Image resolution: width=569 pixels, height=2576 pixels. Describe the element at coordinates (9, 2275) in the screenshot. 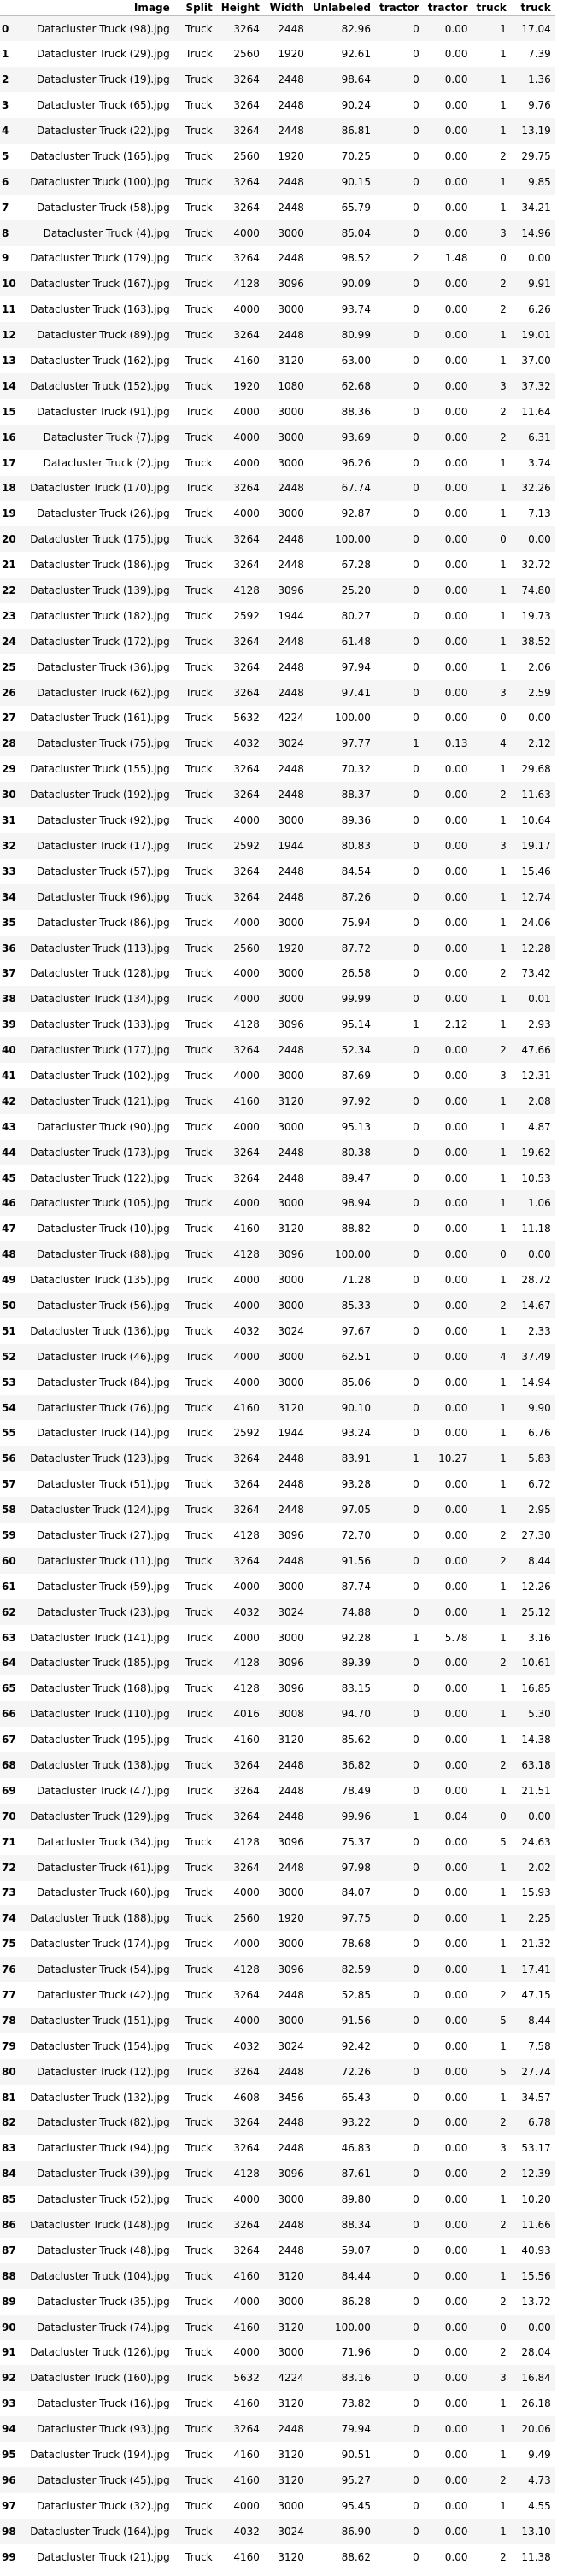

I see `row-index: 88` at that location.